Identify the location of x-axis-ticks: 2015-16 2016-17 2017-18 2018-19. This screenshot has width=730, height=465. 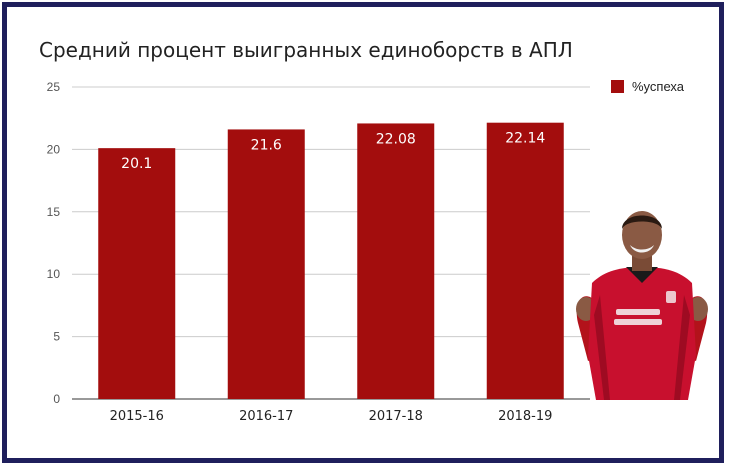
(331, 416).